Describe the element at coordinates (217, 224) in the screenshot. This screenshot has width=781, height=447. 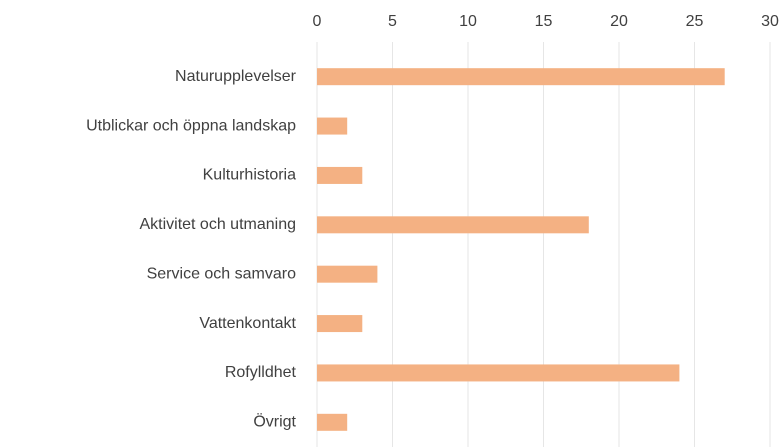
I see `y-tick-label: Aktivitet och utmaning` at that location.